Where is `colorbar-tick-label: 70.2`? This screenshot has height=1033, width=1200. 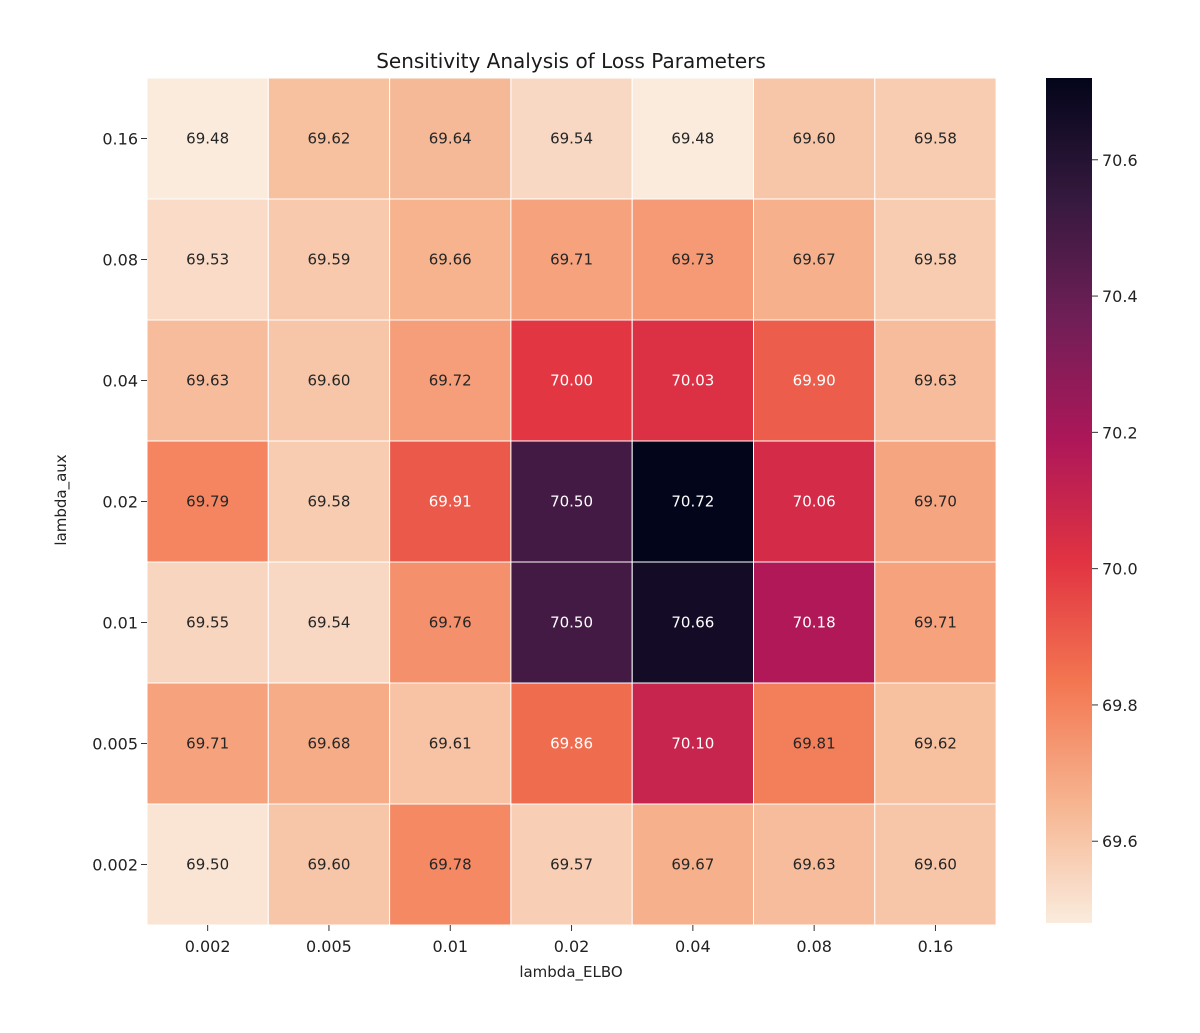
colorbar-tick-label: 70.2 is located at coordinates (1120, 432).